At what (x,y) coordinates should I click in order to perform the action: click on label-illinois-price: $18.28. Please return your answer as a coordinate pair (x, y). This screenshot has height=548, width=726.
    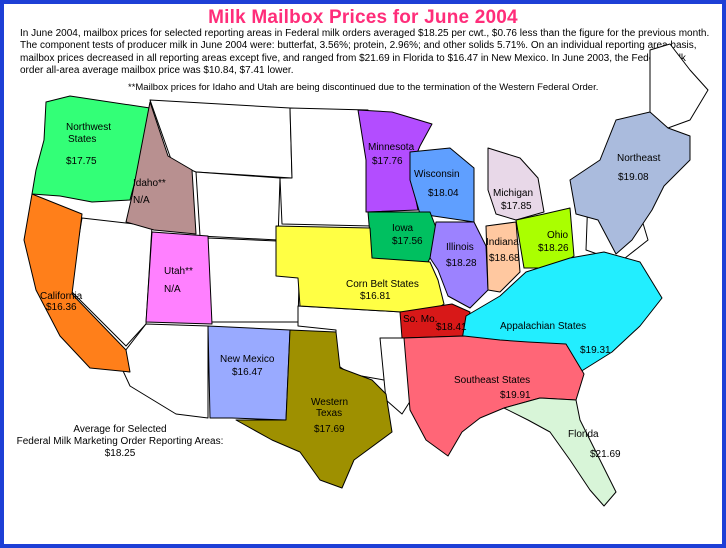
    Looking at the image, I should click on (461, 263).